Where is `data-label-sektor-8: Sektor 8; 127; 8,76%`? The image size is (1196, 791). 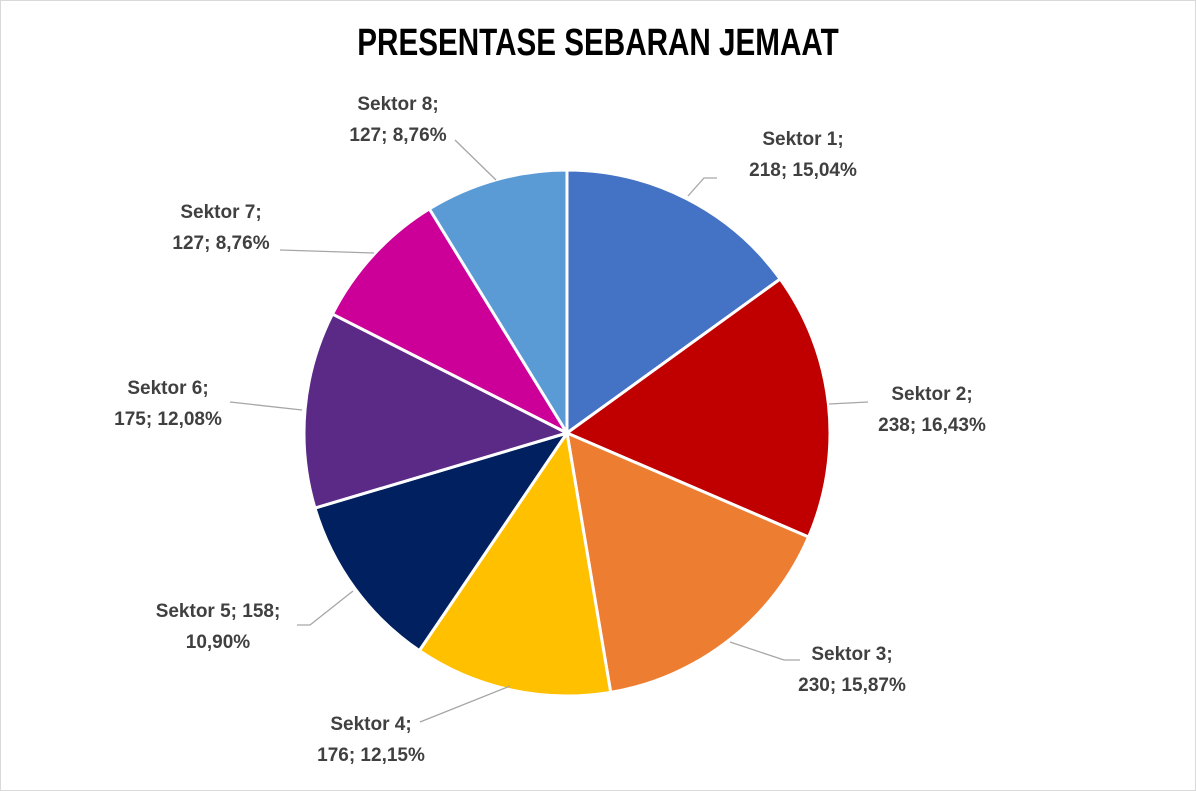 data-label-sektor-8: Sektor 8; 127; 8,76% is located at coordinates (397, 120).